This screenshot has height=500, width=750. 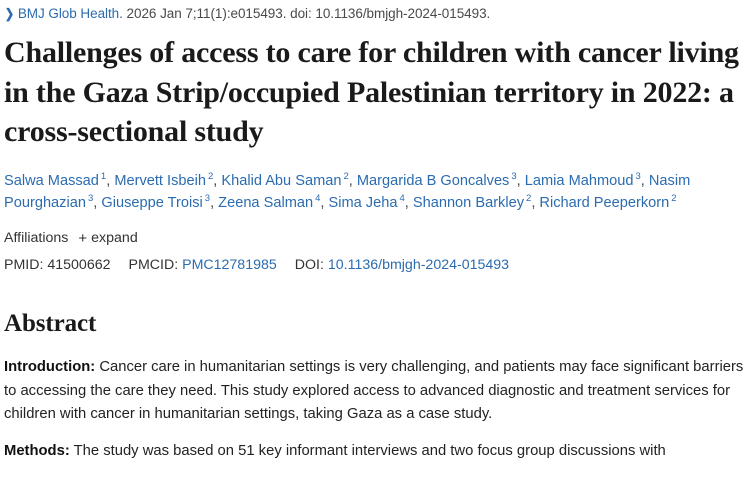 I want to click on author-item: Lamia Mahmoud 3, so click(x=582, y=180).